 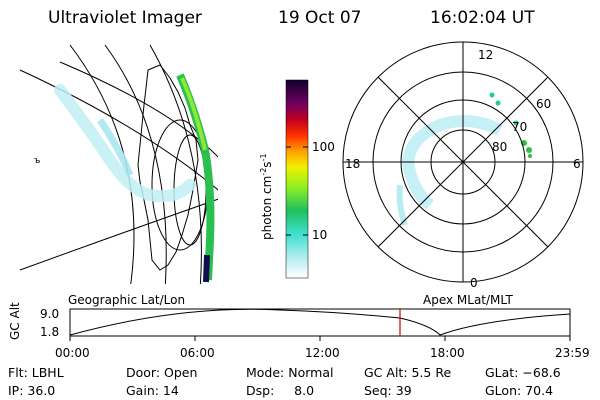 What do you see at coordinates (474, 283) in the screenshot?
I see `mlt-label-0: 0` at bounding box center [474, 283].